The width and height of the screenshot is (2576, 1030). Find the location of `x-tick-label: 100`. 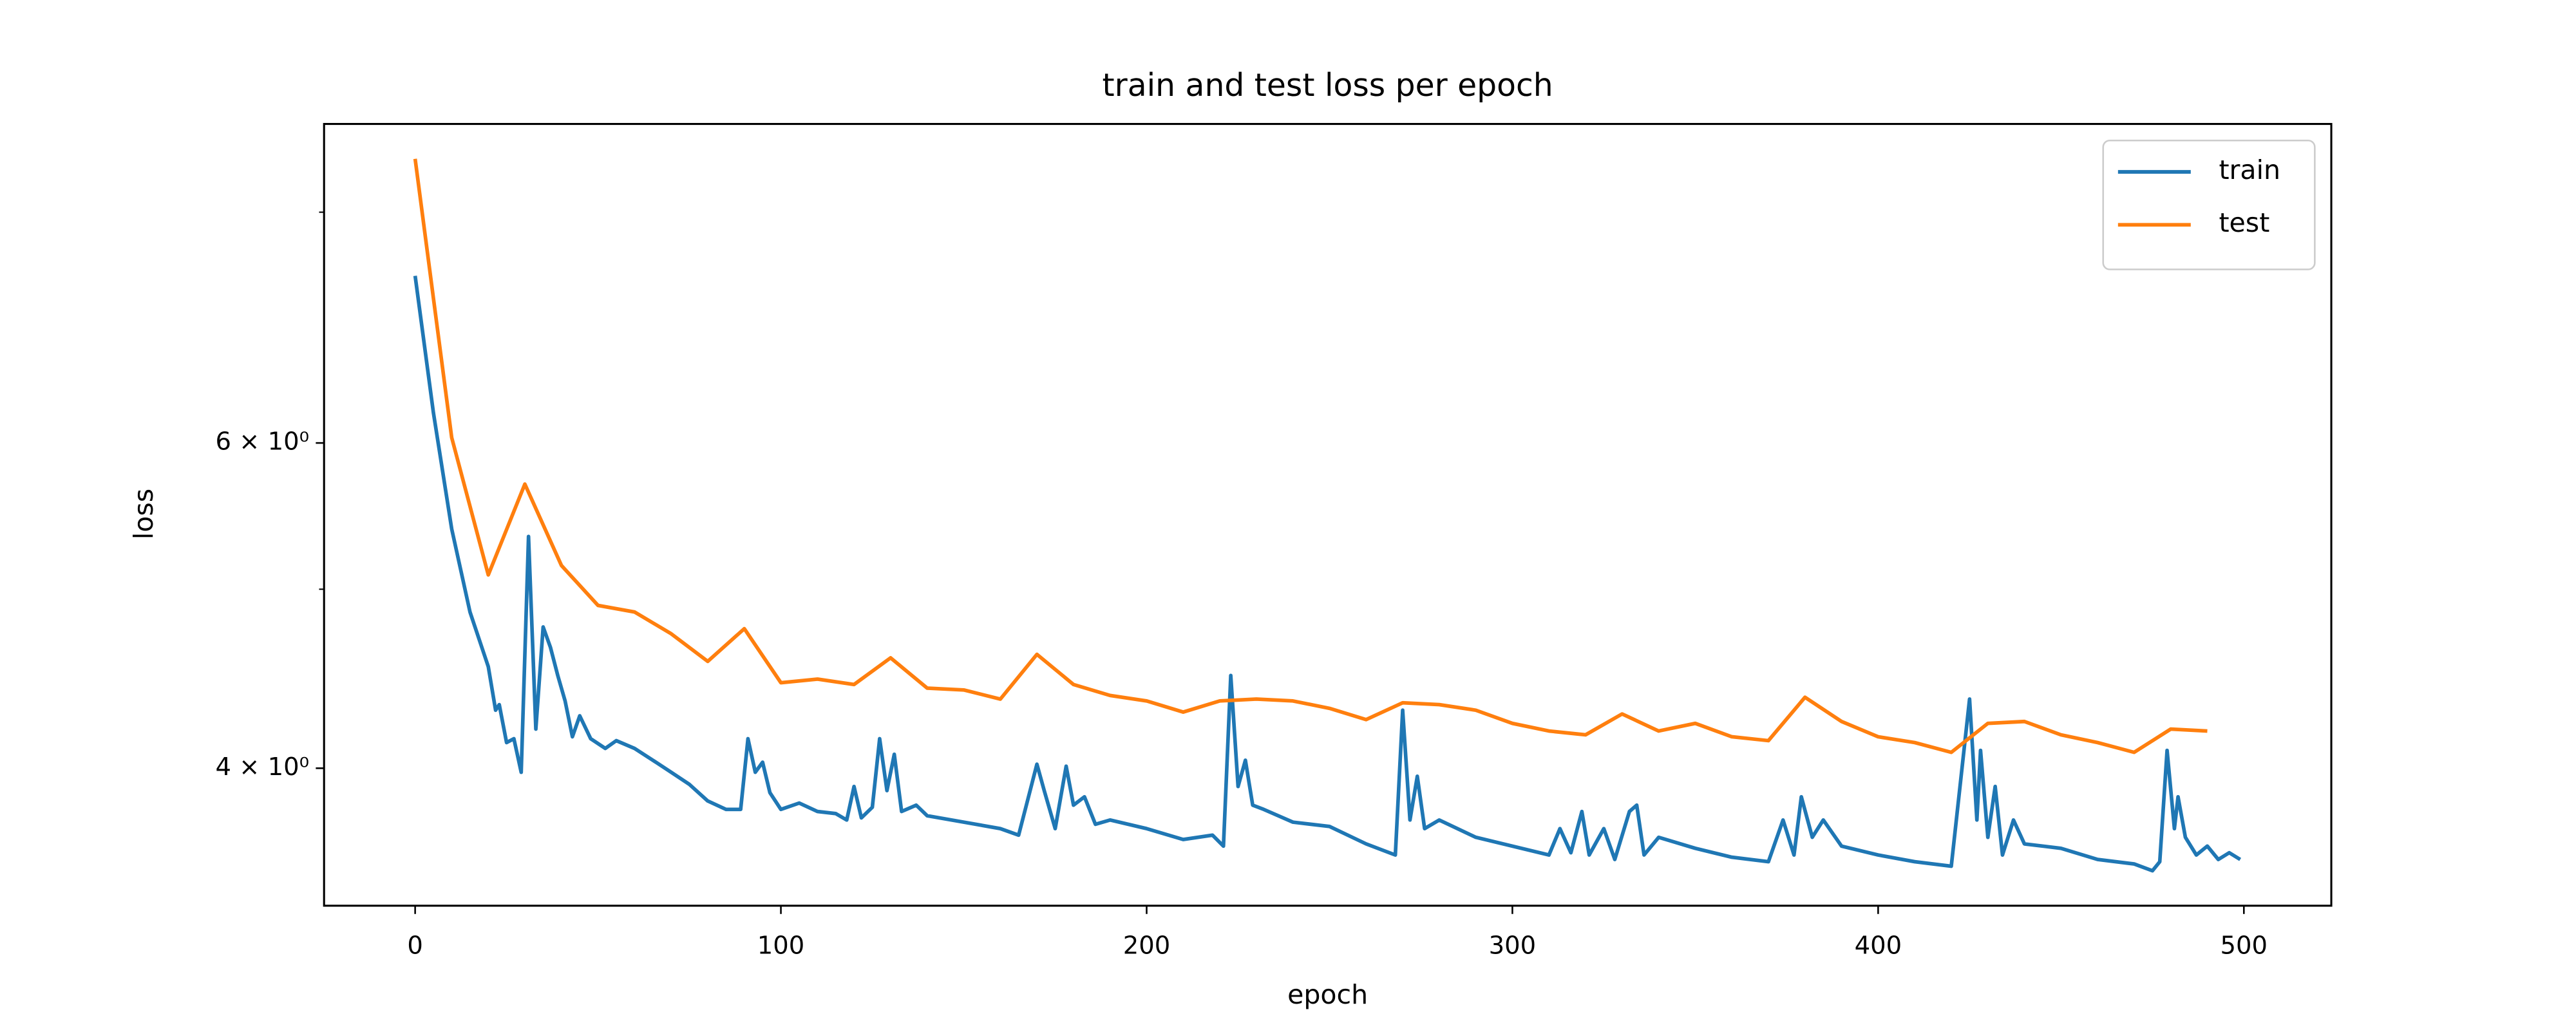

x-tick-label: 100 is located at coordinates (781, 946).